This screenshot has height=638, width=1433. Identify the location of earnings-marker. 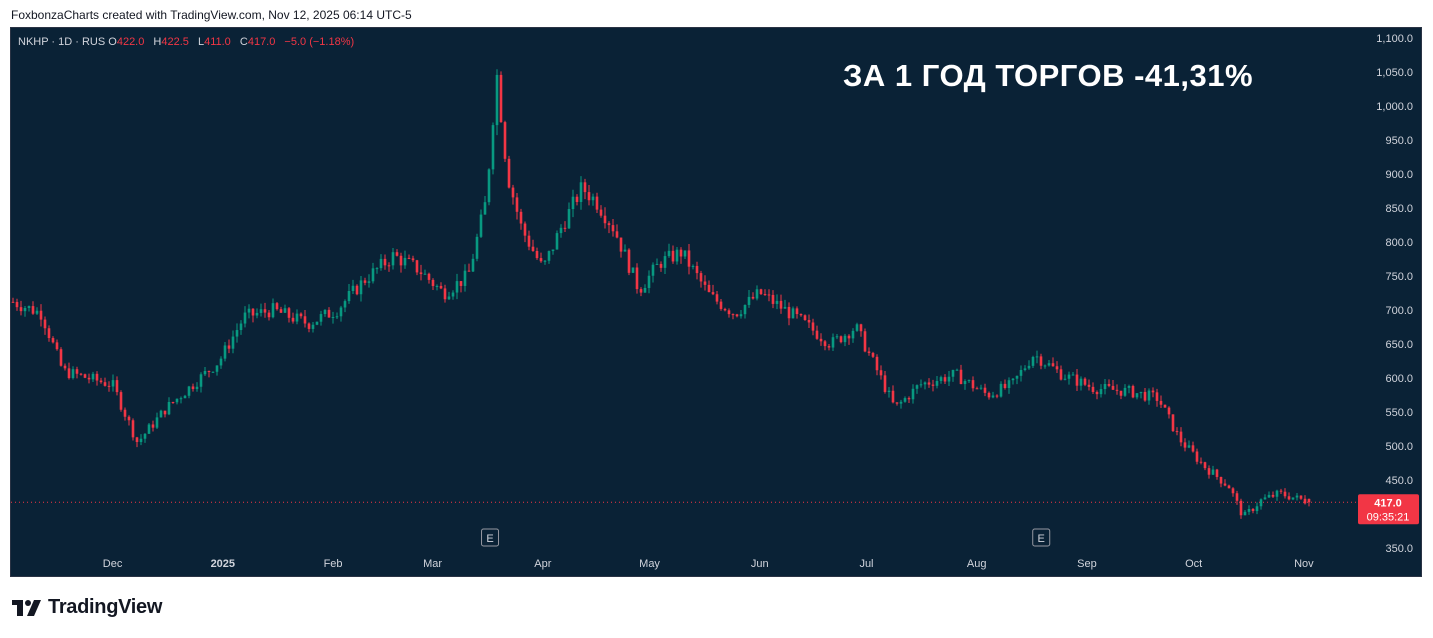
(490, 537).